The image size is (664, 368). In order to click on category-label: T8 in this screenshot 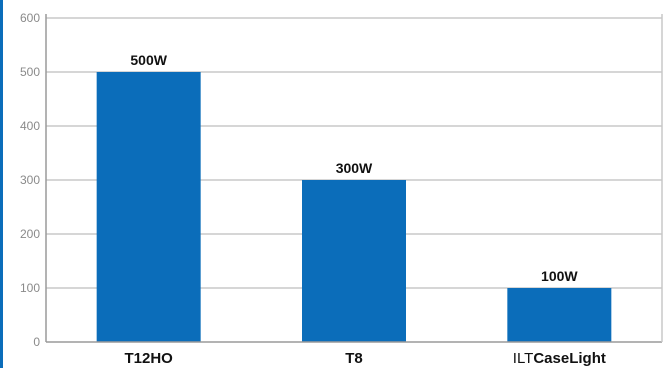, I will do `click(354, 358)`.